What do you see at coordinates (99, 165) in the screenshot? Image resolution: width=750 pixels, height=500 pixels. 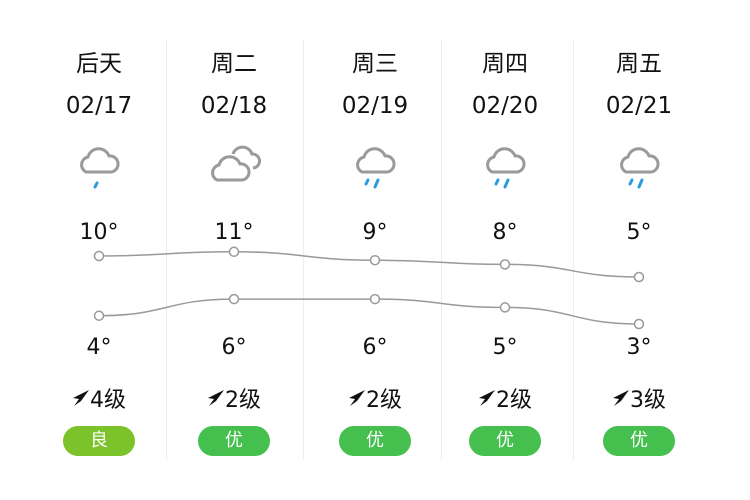 I see `light-rain-icon` at bounding box center [99, 165].